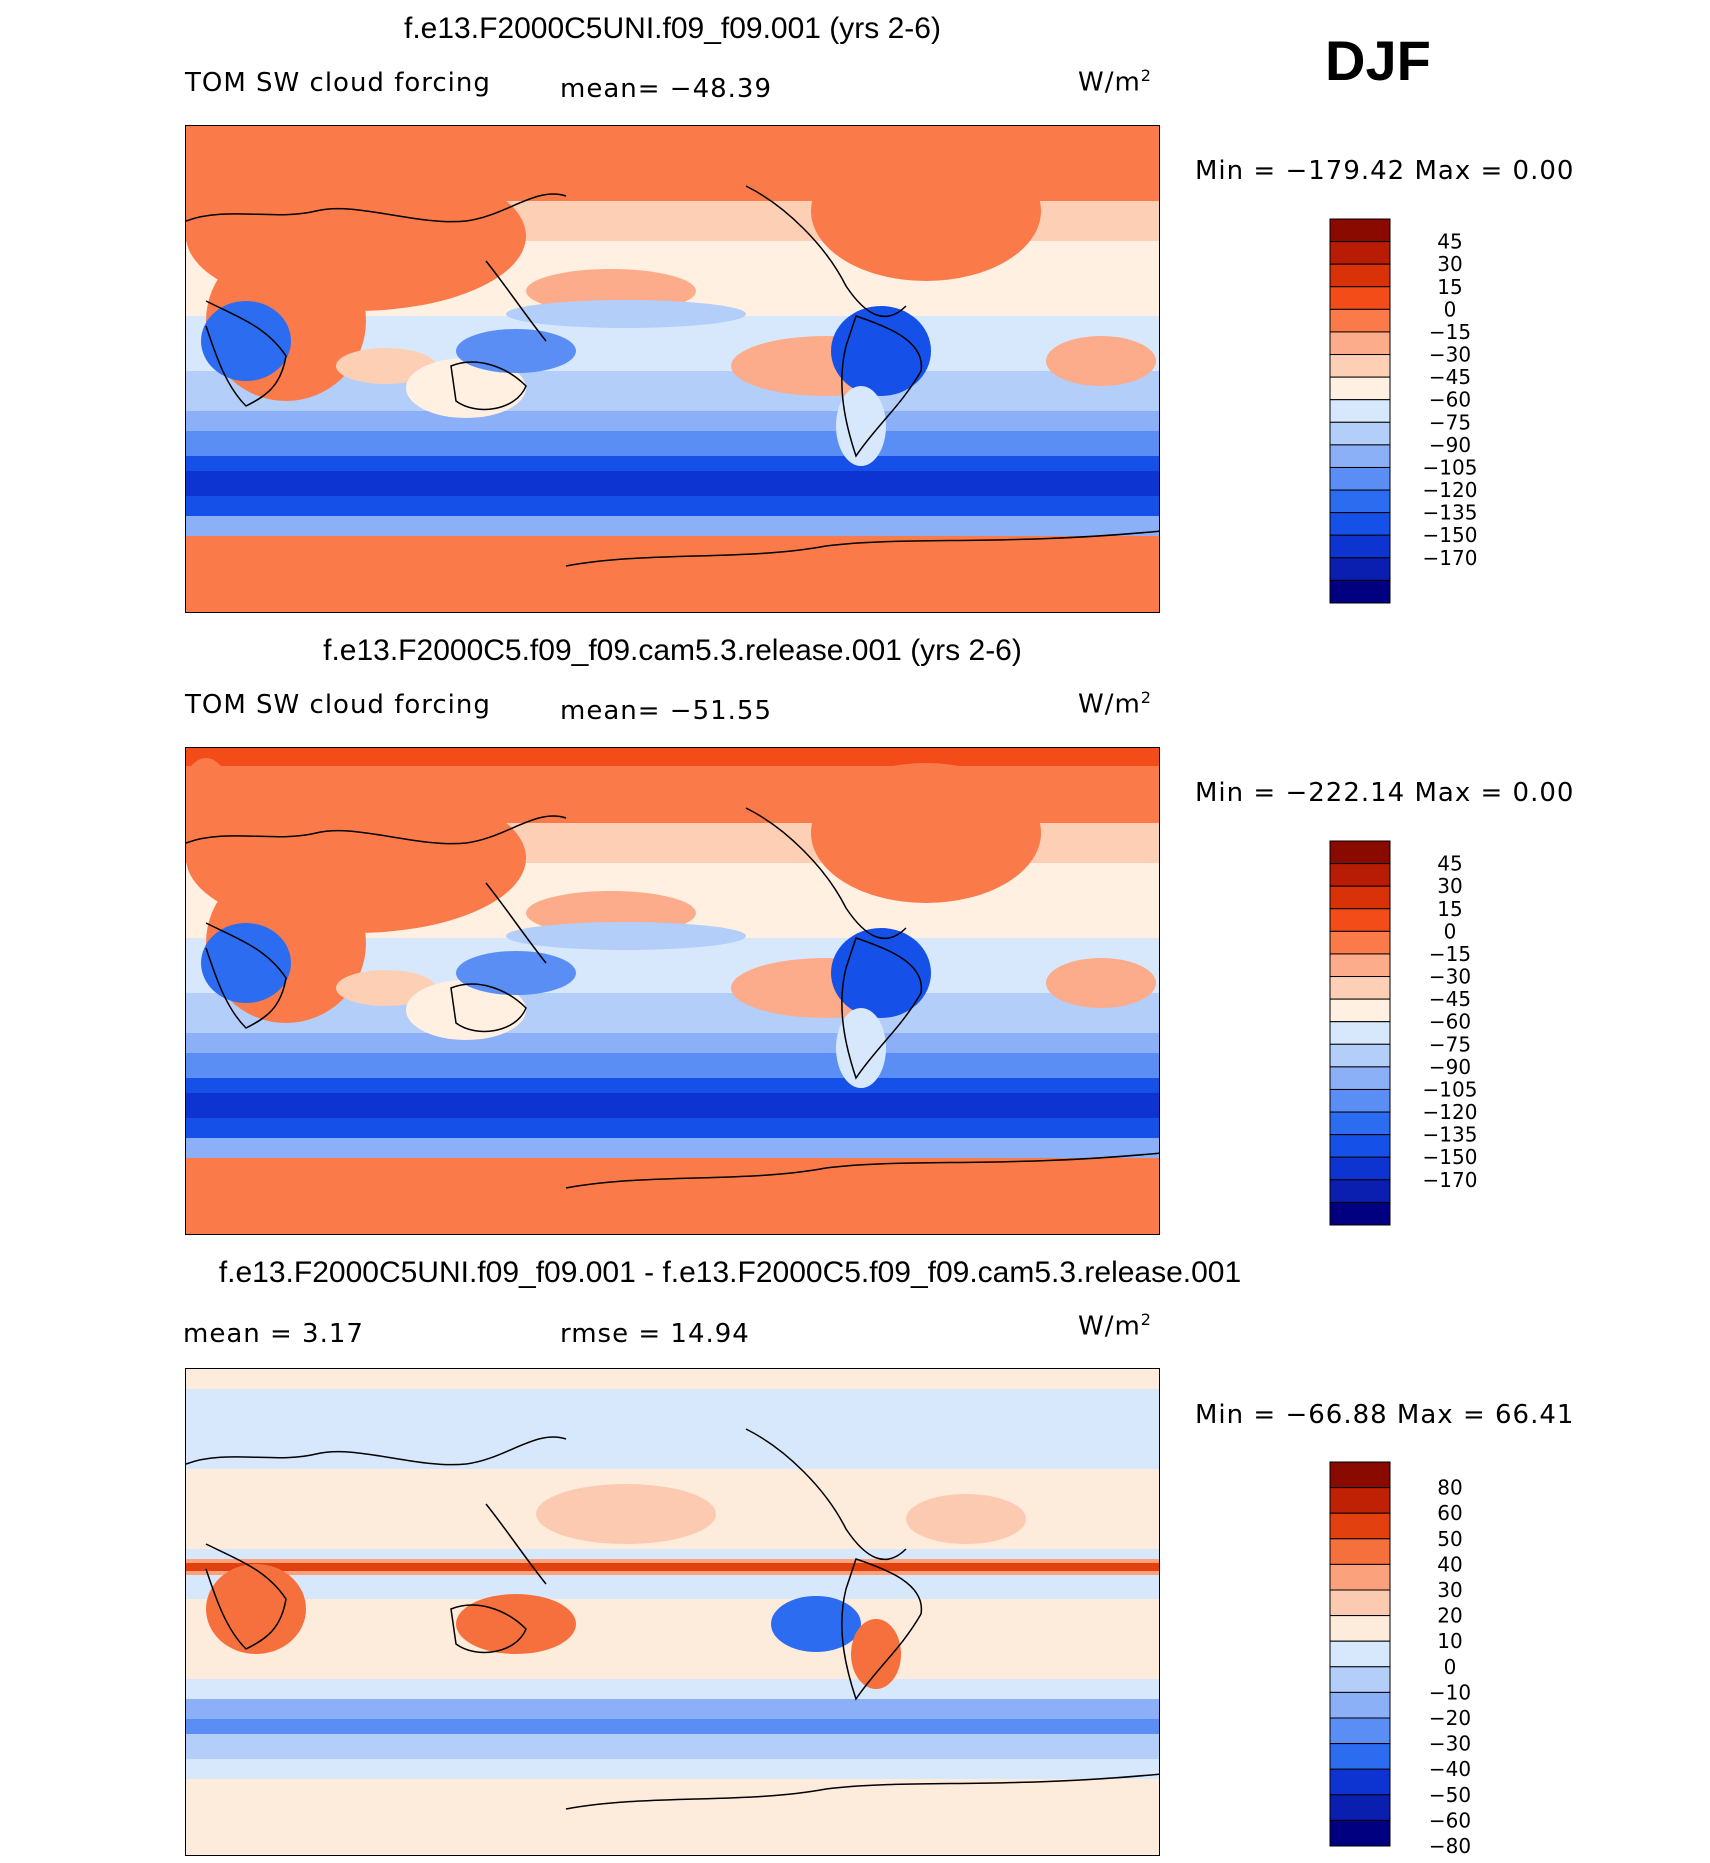  I want to click on panel-3-mean: mean = 3.17, so click(273, 1334).